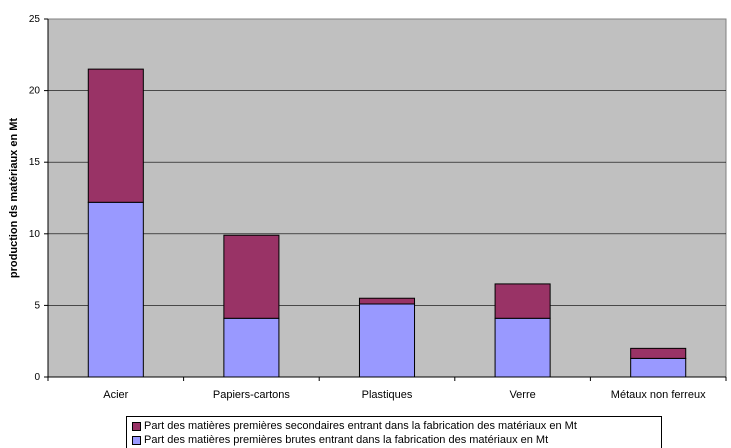 Image resolution: width=731 pixels, height=448 pixels. I want to click on x-tick-label: Acier, so click(115, 395).